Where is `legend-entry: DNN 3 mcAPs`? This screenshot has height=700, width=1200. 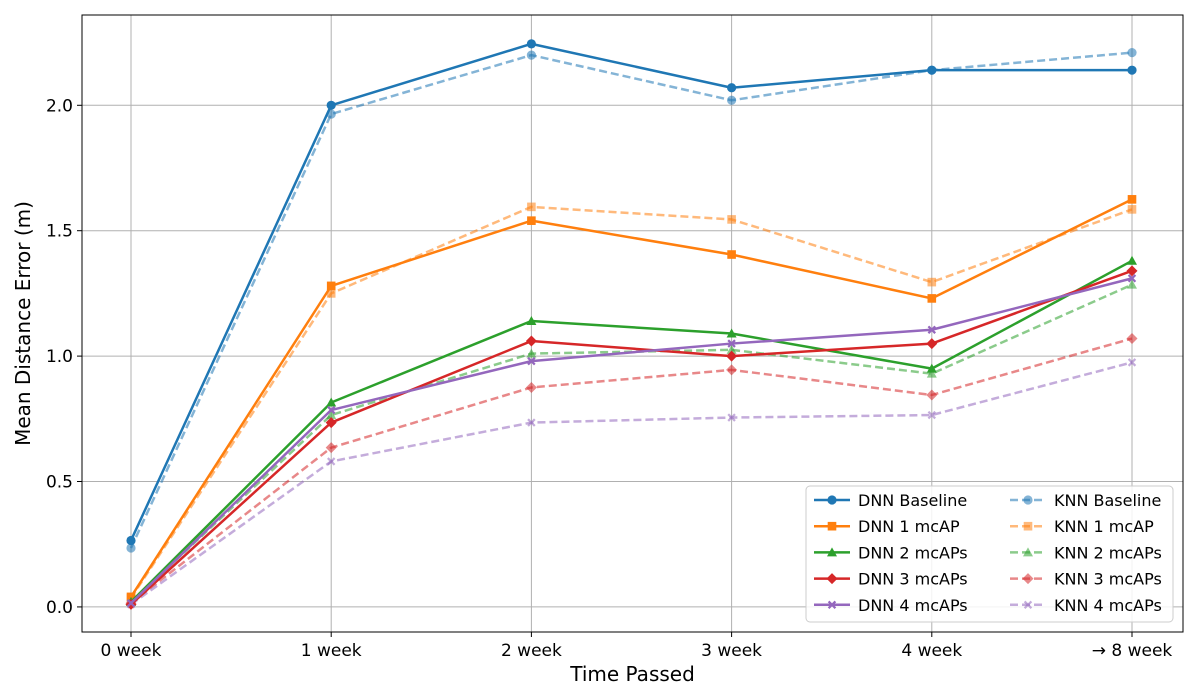
legend-entry: DNN 3 mcAPs is located at coordinates (891, 579).